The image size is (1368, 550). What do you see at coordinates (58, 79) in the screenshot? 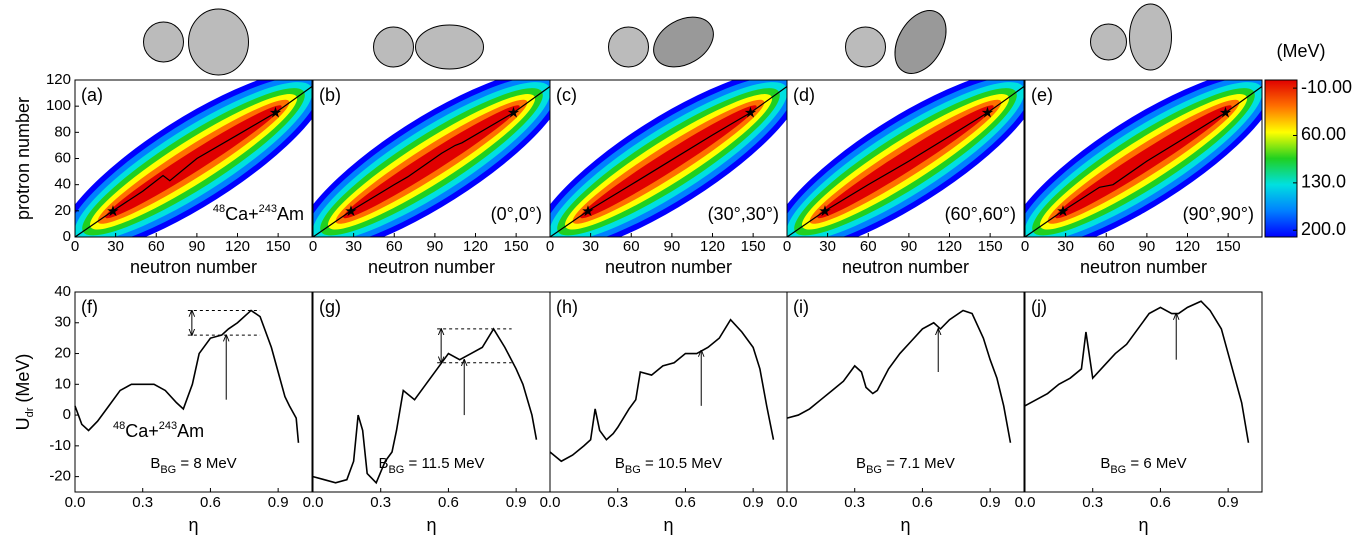
I see `y-tick-label: 120` at bounding box center [58, 79].